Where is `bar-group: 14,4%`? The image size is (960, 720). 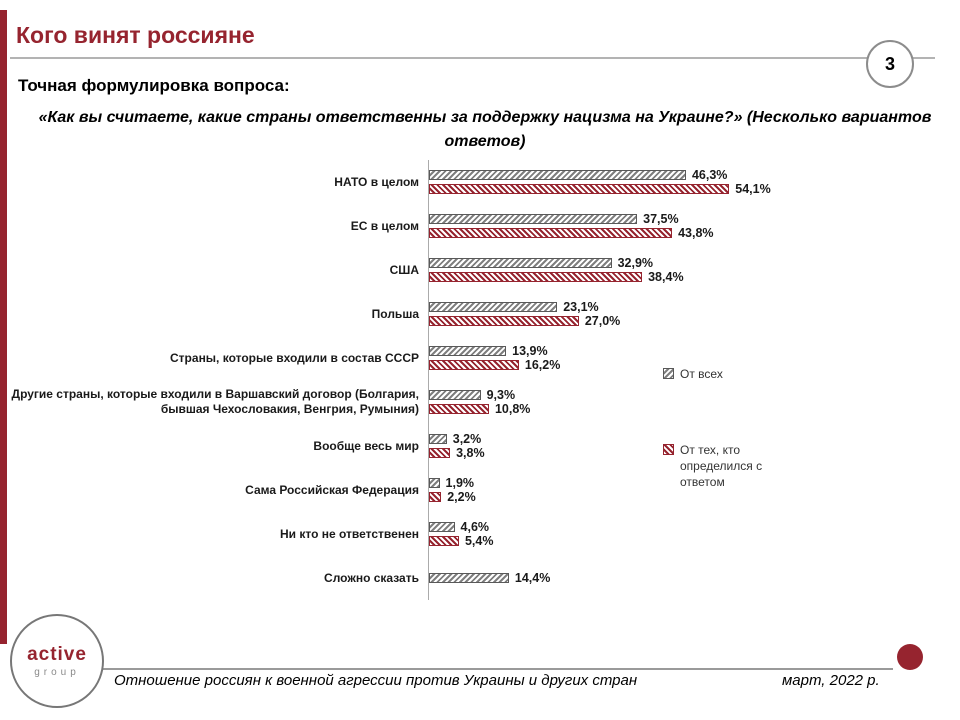 bar-group: 14,4% is located at coordinates (694, 578).